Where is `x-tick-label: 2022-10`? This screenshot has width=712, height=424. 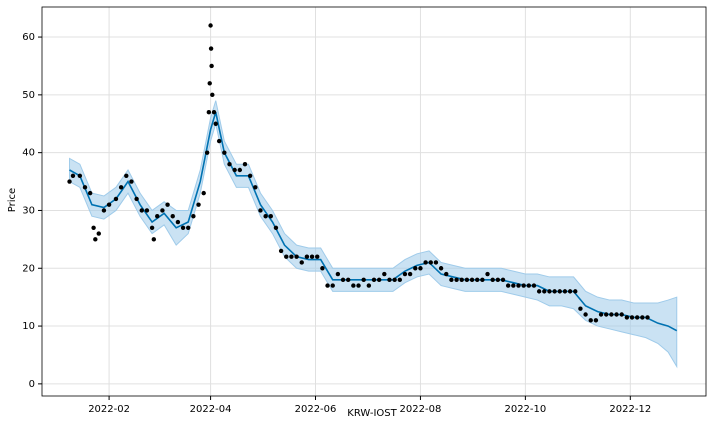
x-tick-label: 2022-10 is located at coordinates (525, 409).